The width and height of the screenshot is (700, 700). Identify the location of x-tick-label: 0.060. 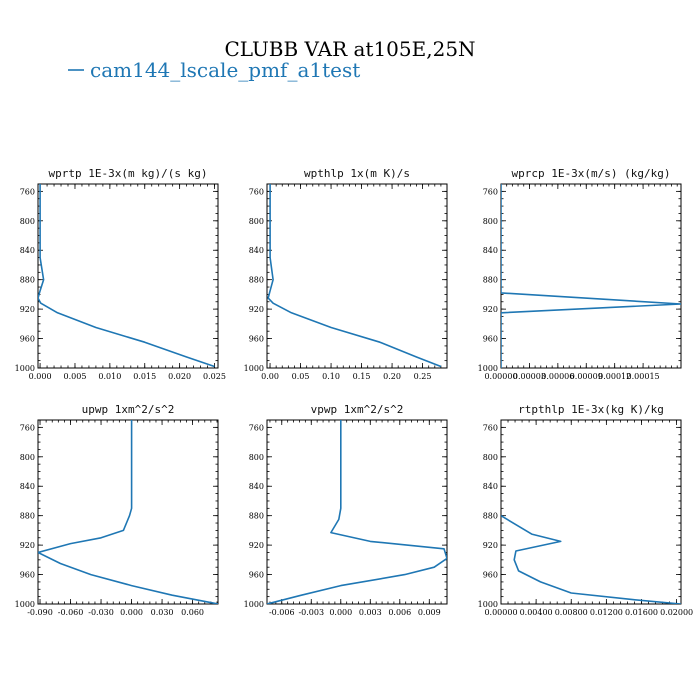
(192, 612).